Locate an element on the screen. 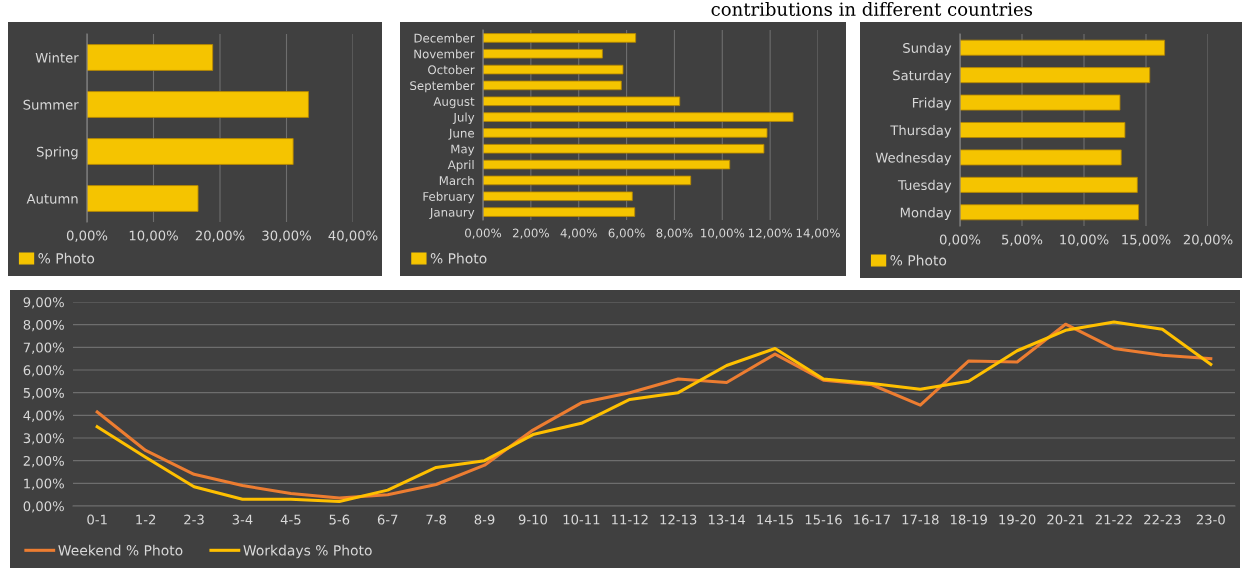 The height and width of the screenshot is (568, 1244). x-tick-label: 15,00% is located at coordinates (1146, 240).